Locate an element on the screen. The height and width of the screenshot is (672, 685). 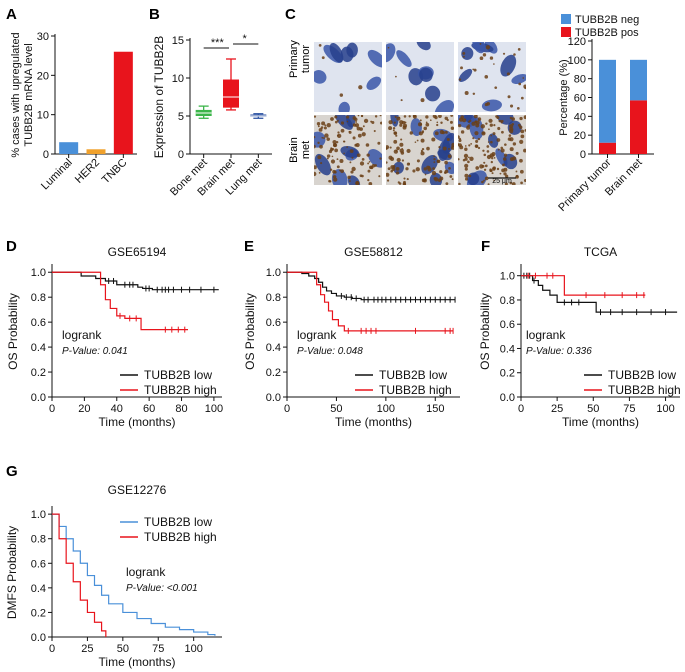
y-tick-label: 0.0 is located at coordinates (273, 398).